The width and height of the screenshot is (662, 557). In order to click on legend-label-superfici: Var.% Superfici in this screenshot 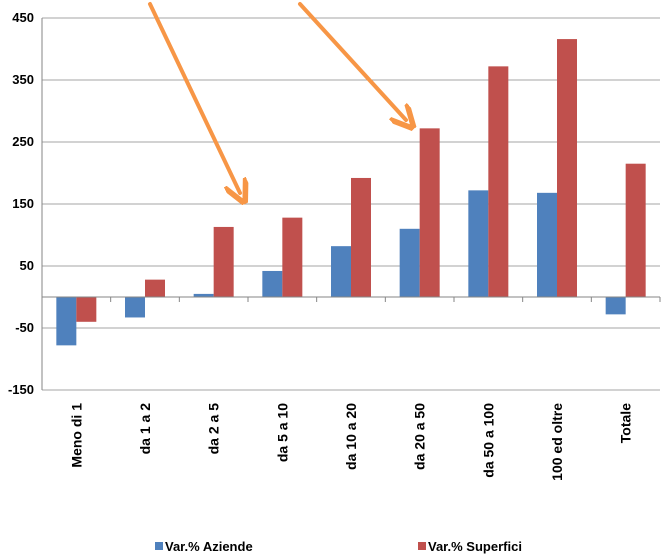, I will do `click(475, 546)`.